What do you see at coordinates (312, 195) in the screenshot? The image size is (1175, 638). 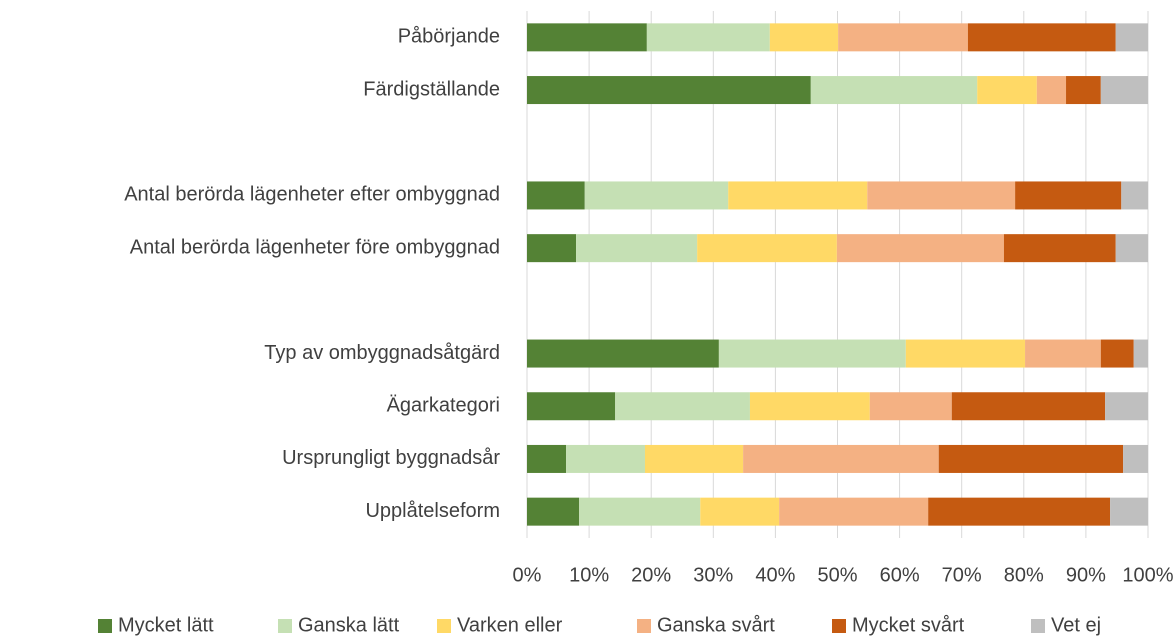 I see `y-tick-label: Antal berörda lägenheter efter ombyggnad` at bounding box center [312, 195].